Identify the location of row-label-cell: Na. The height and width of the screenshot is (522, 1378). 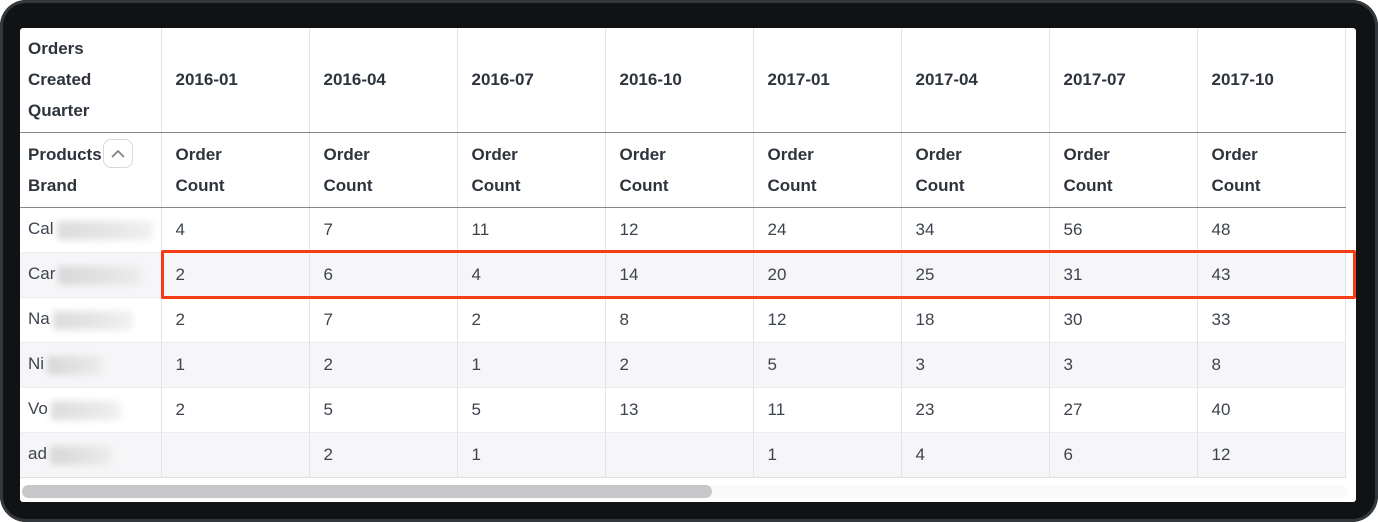
(91, 319).